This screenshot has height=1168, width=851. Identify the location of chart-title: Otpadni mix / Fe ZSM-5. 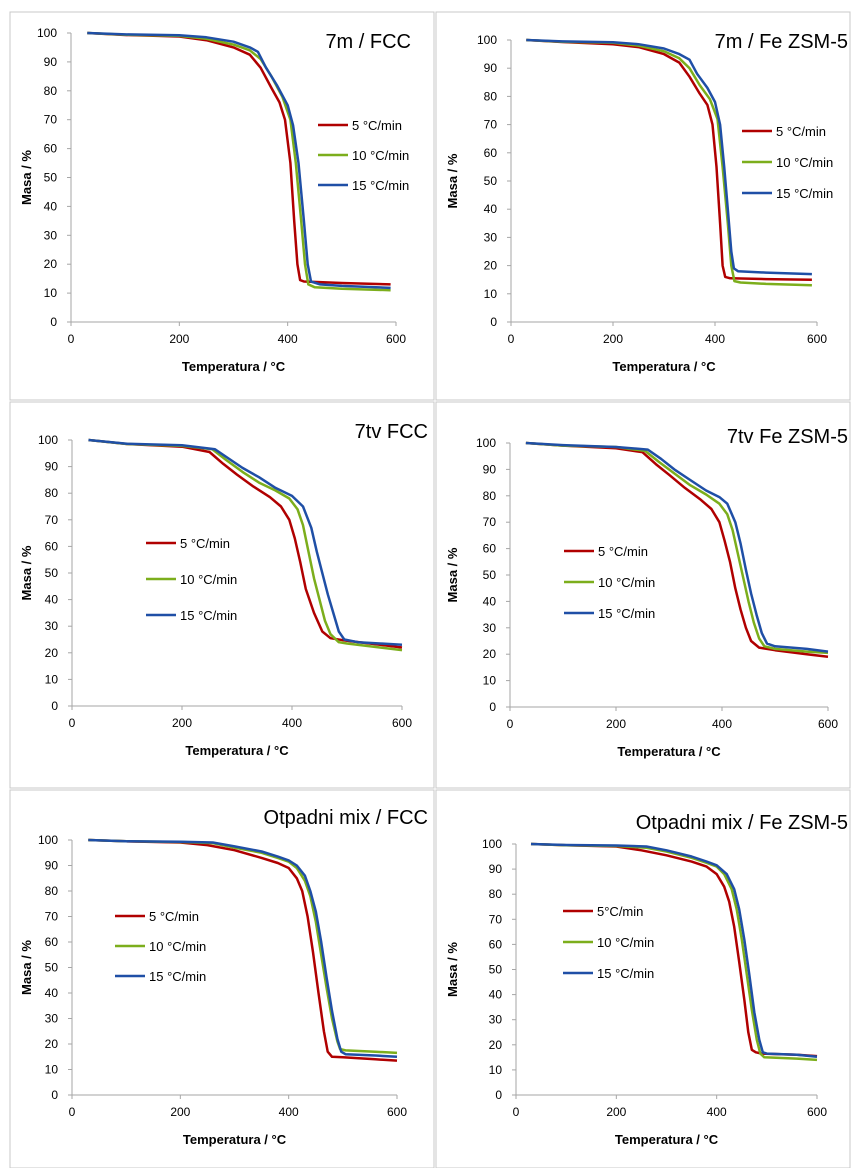
(742, 823).